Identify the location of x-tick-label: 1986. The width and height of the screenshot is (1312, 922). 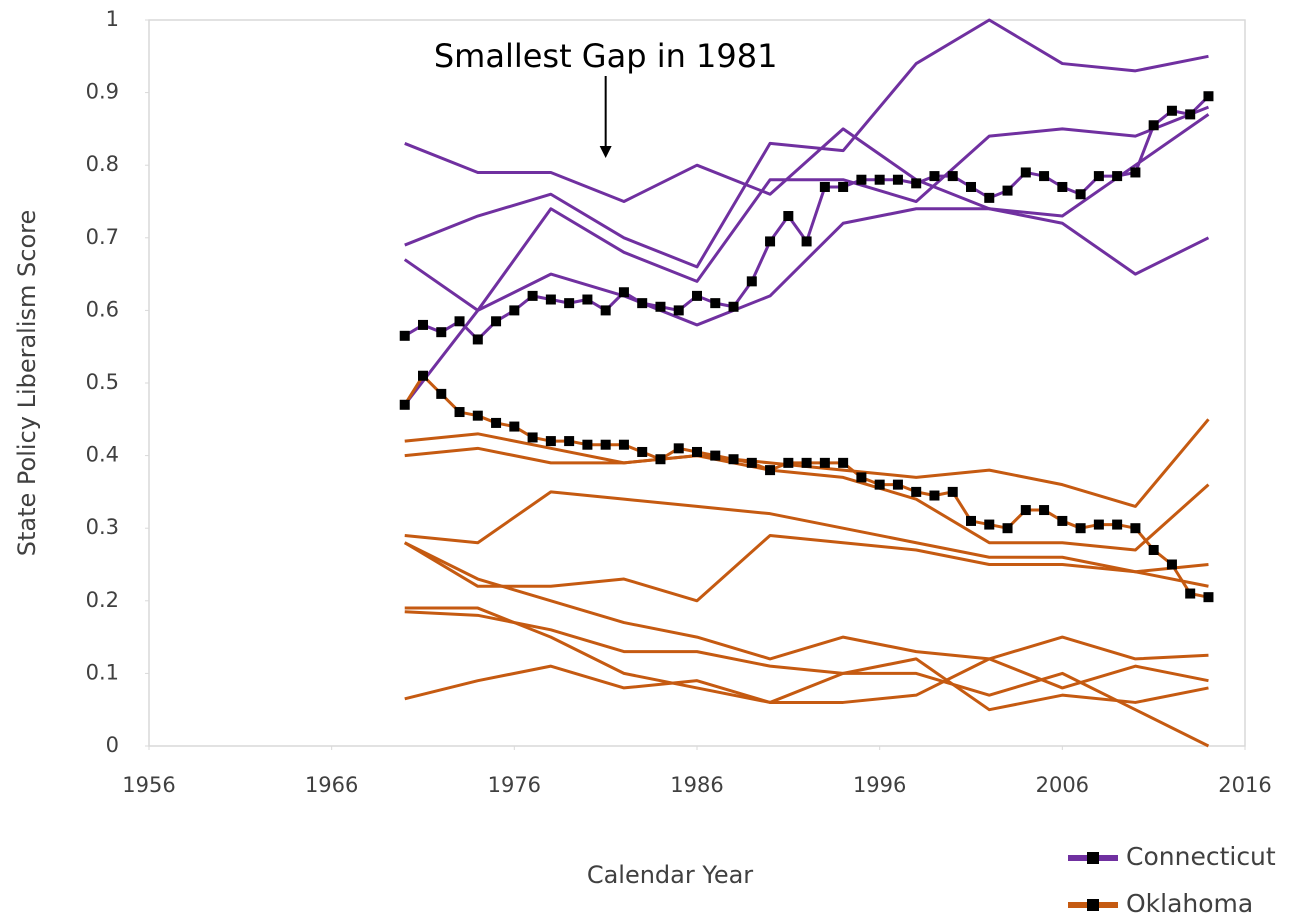
(696, 785).